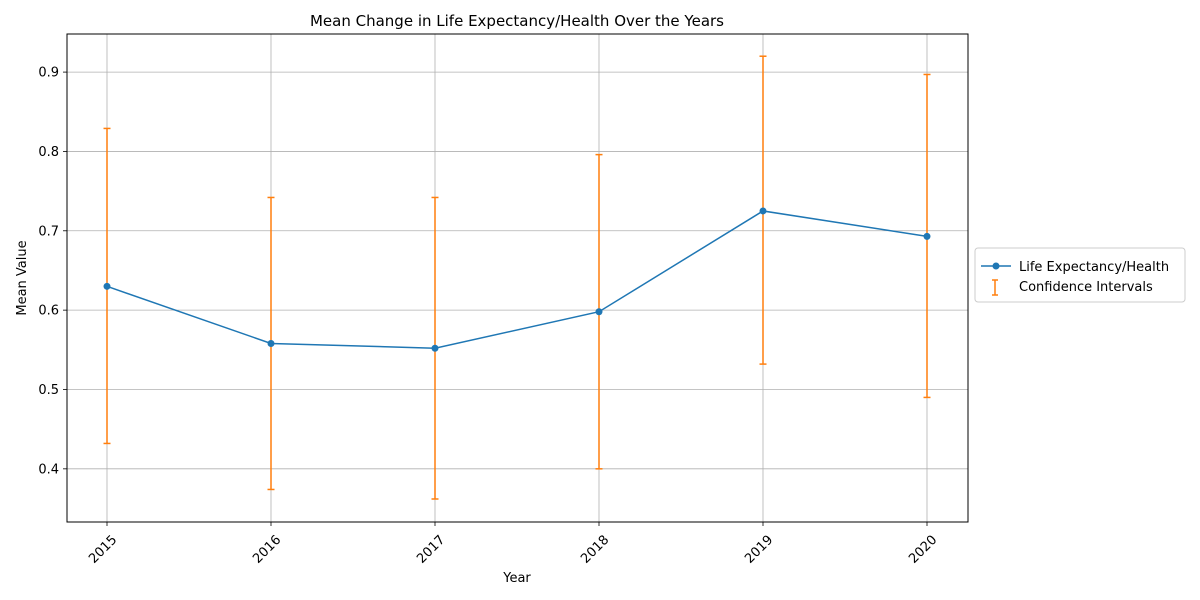  What do you see at coordinates (103, 550) in the screenshot?
I see `x-tick-label: 2015` at bounding box center [103, 550].